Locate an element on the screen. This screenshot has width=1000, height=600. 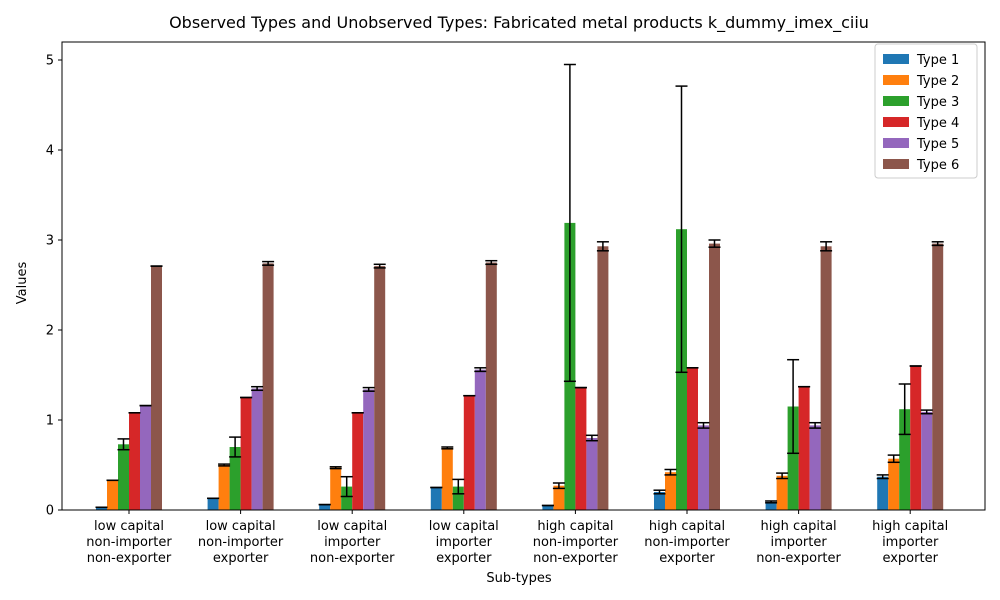
x-tick-label-3: low capital importer non-exporter is located at coordinates (352, 542).